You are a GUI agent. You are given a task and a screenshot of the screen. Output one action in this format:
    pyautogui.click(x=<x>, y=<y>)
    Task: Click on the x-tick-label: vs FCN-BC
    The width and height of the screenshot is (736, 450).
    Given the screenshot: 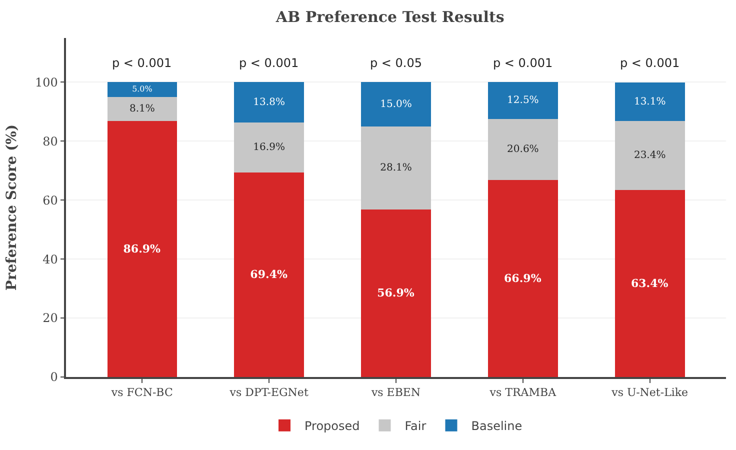 What is the action you would take?
    pyautogui.click(x=141, y=392)
    